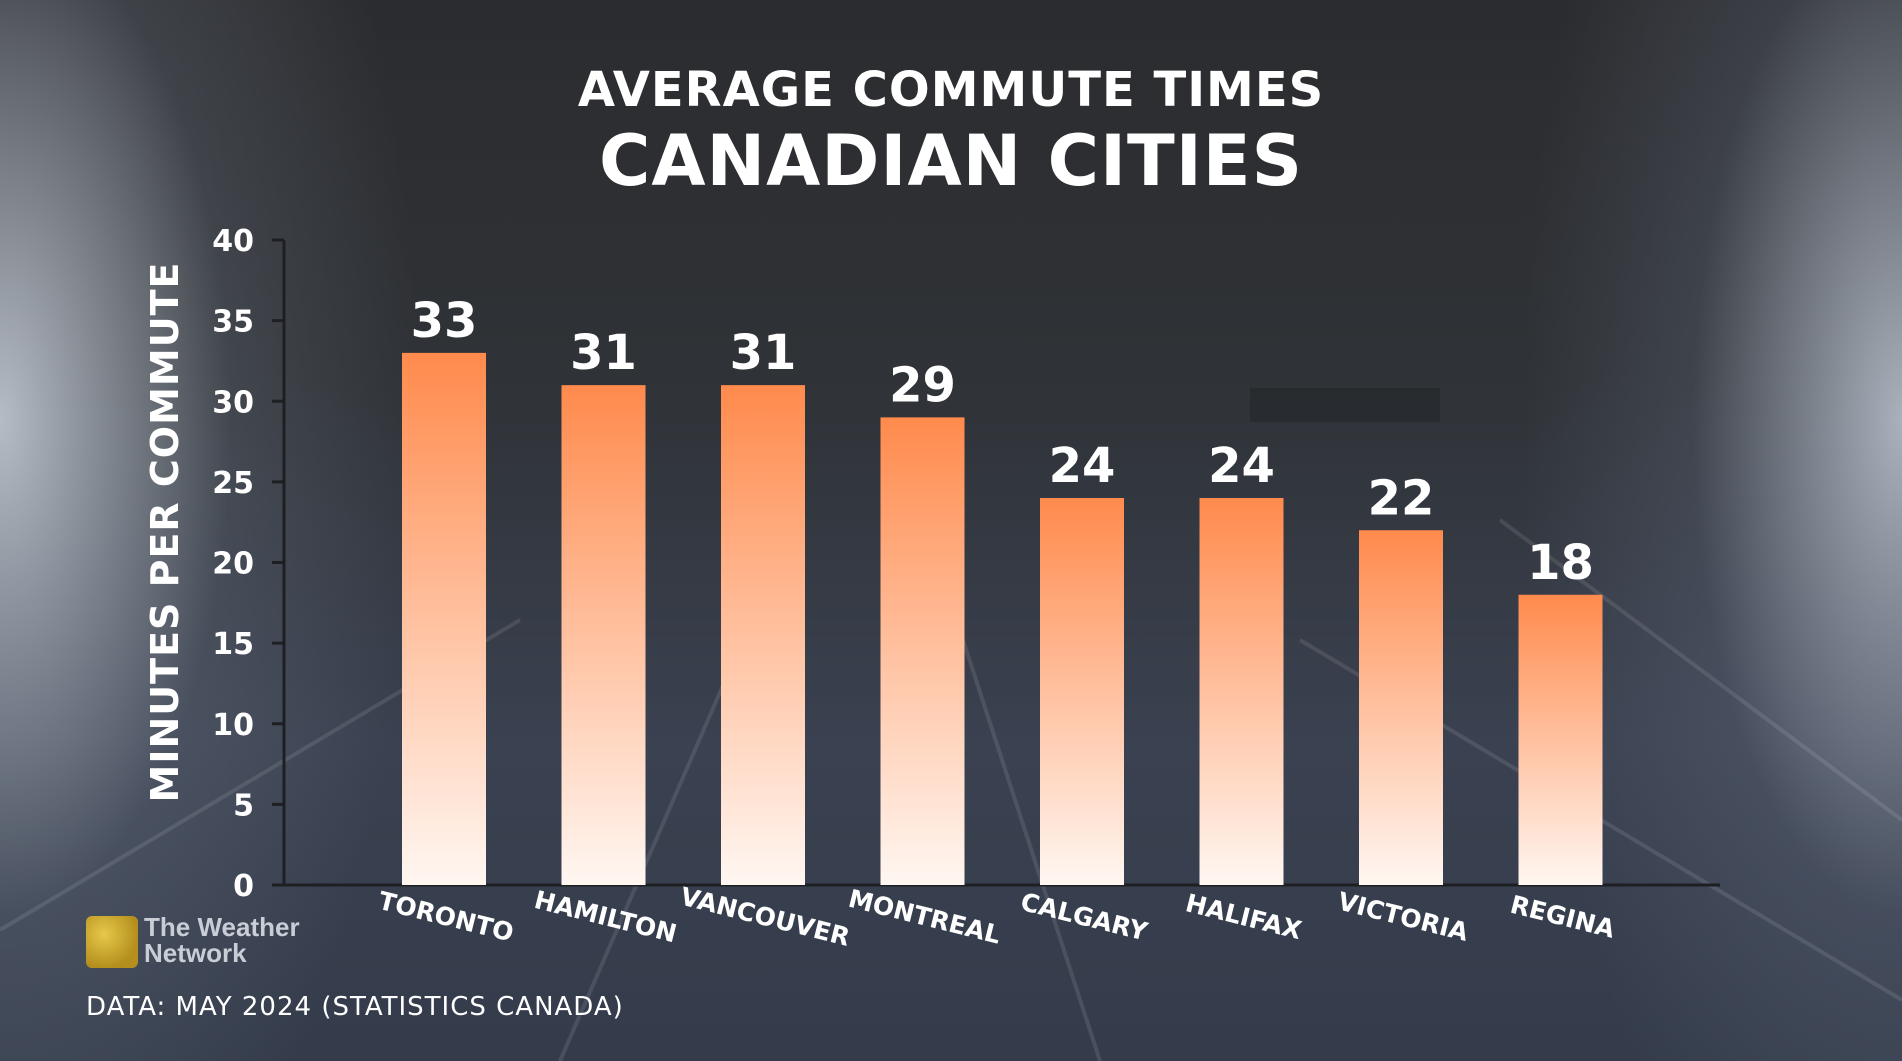  What do you see at coordinates (233, 564) in the screenshot?
I see `y-tick-label: 20` at bounding box center [233, 564].